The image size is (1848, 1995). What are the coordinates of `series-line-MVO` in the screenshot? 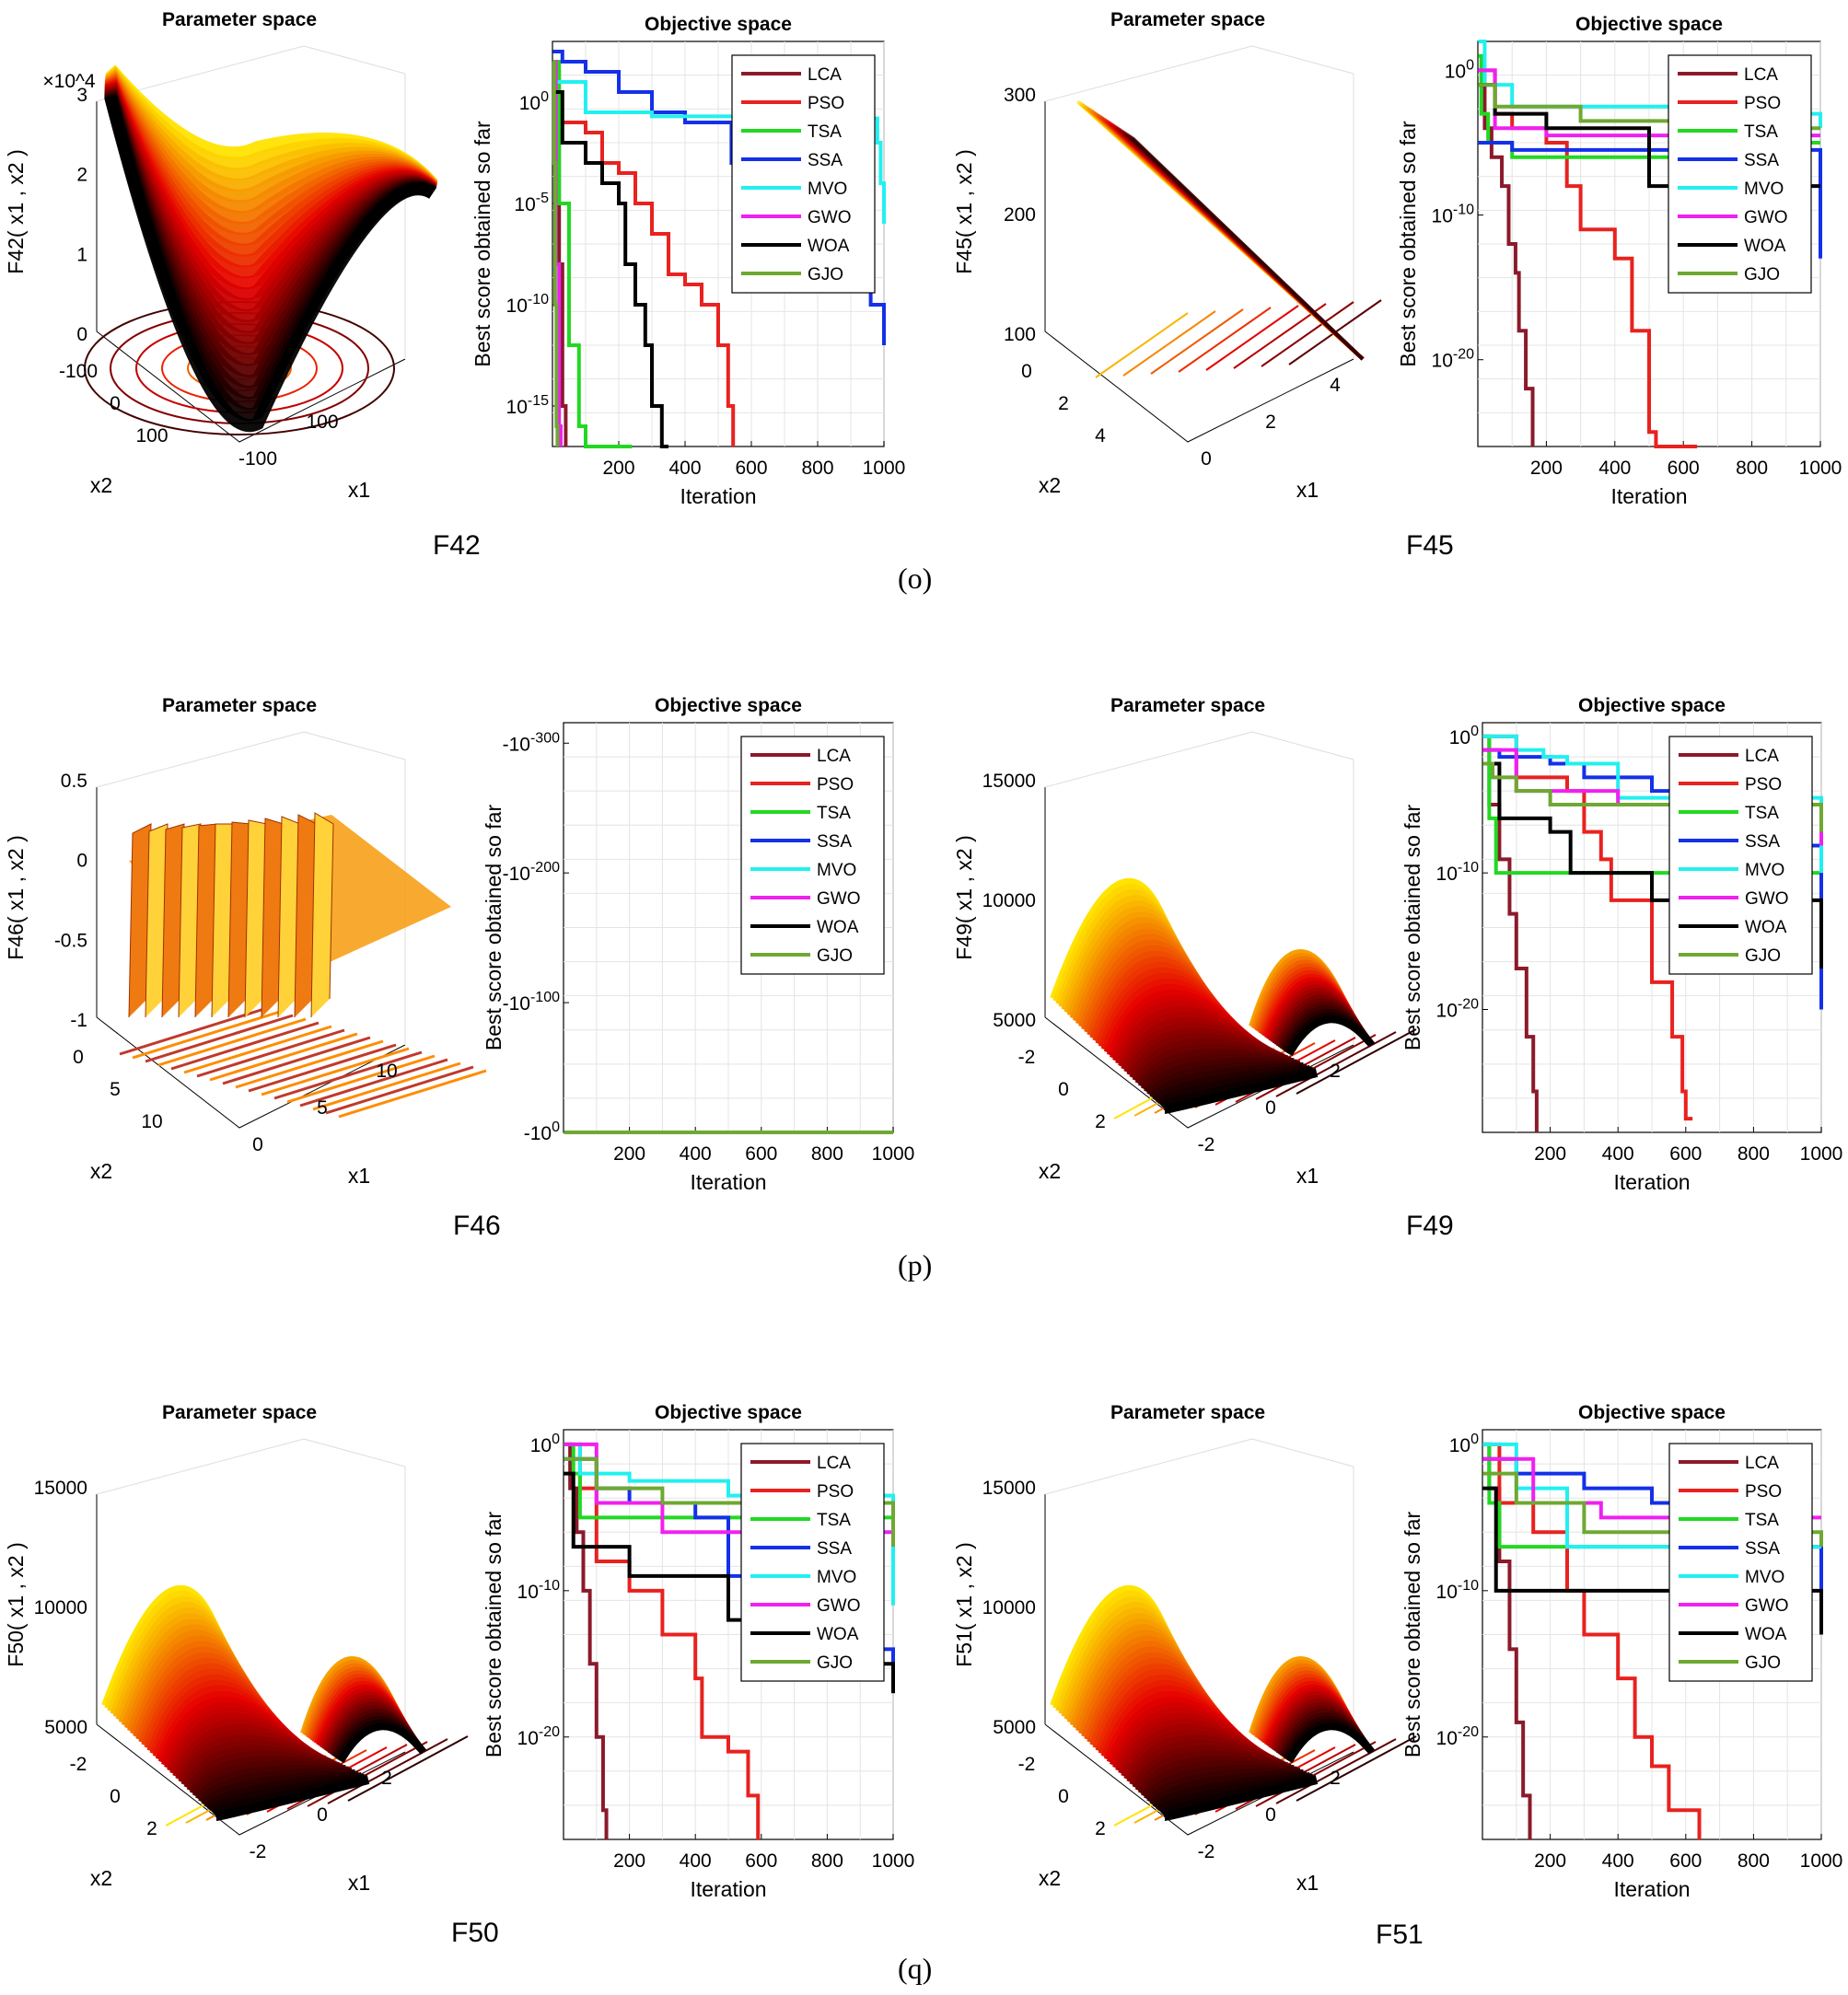 It's located at (1651, 1495).